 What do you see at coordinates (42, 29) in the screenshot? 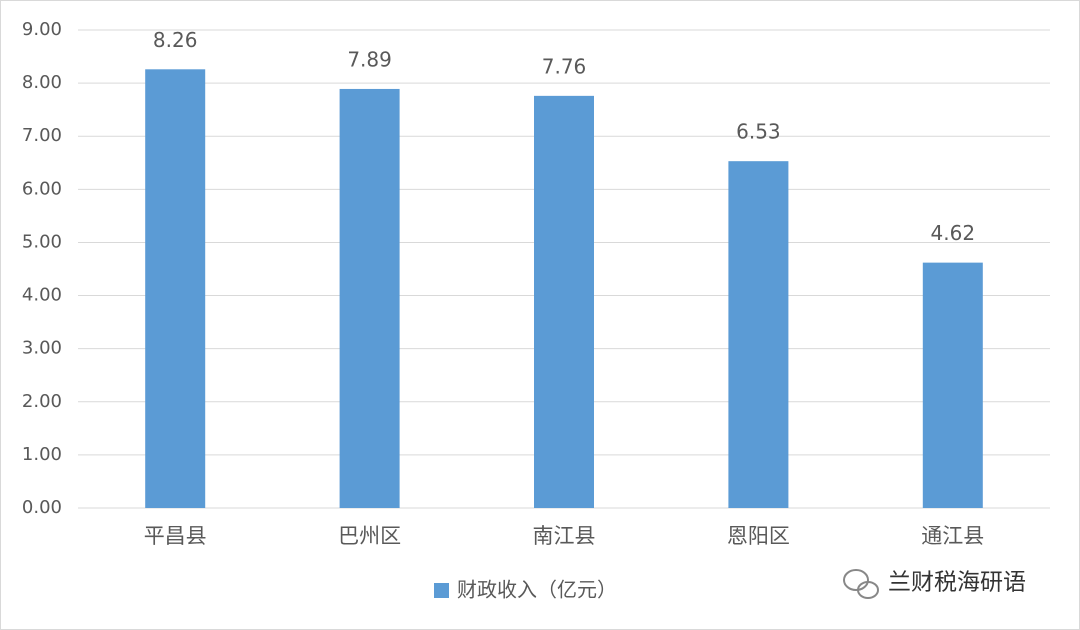
I see `y-tick-label: 9.00` at bounding box center [42, 29].